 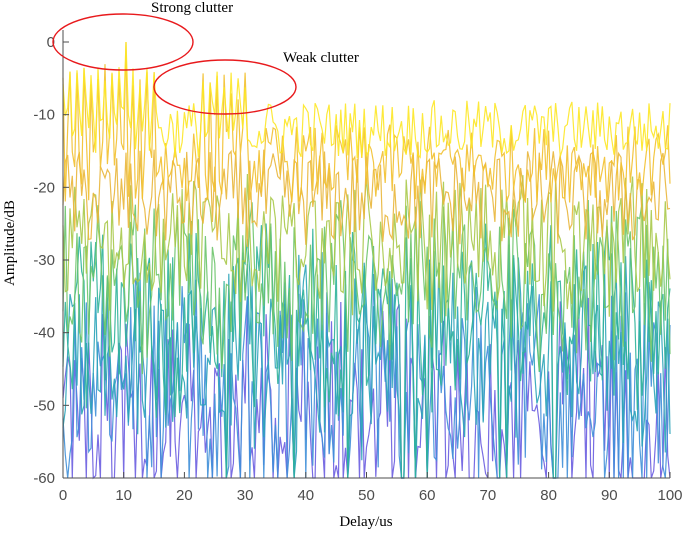 I want to click on annotation-strong-clutter: Strong clutter, so click(x=192, y=8).